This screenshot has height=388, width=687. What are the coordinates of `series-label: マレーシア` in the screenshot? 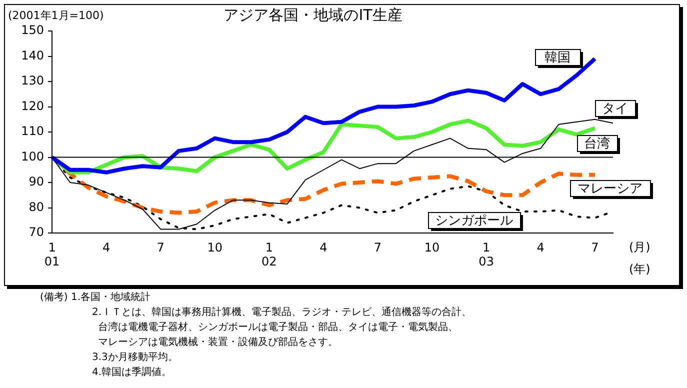 It's located at (610, 188).